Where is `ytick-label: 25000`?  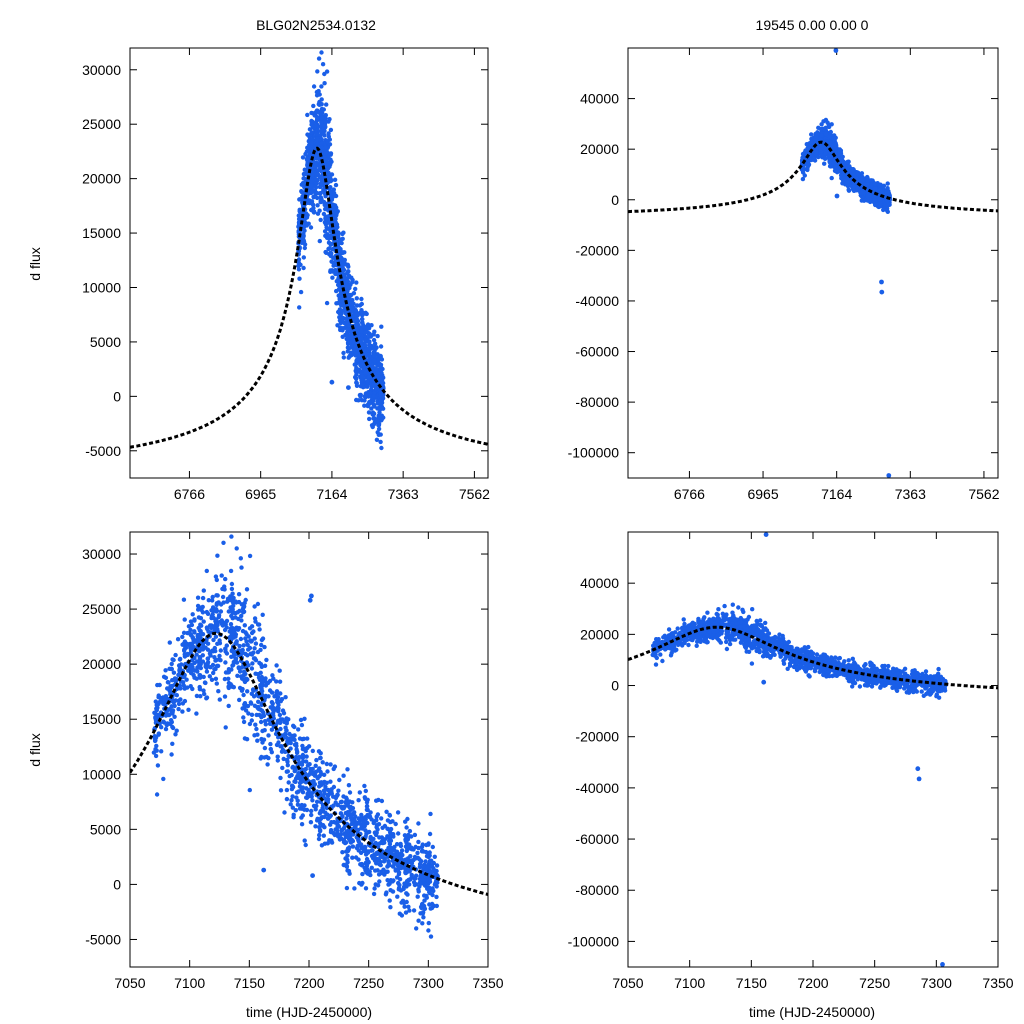 ytick-label: 25000 is located at coordinates (101, 609).